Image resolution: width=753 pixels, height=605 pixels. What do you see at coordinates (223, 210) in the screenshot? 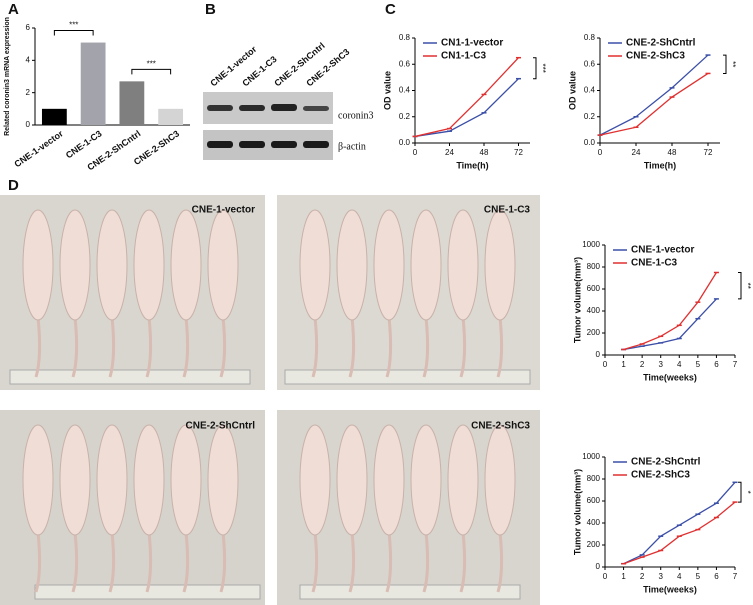
I see `photo-label: CNE-1-vector` at bounding box center [223, 210].